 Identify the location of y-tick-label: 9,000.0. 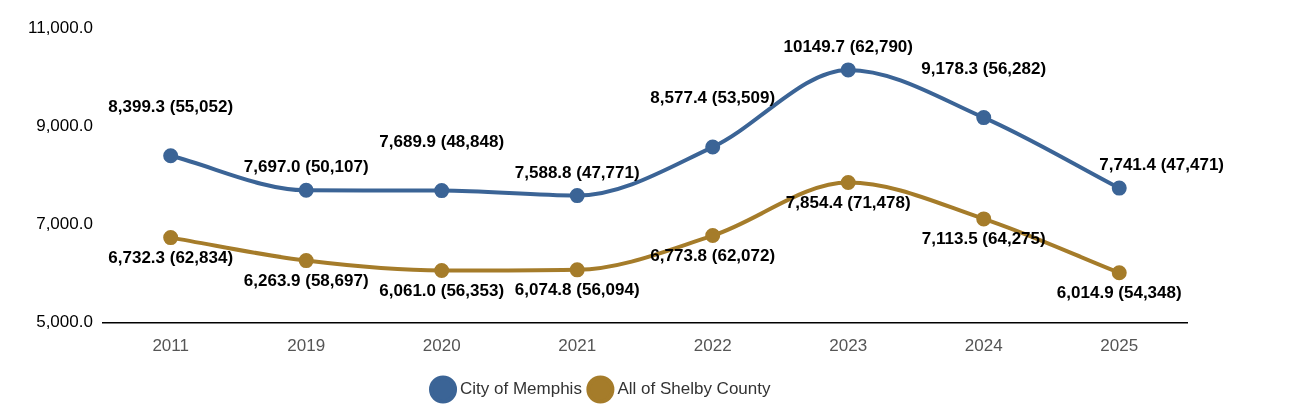
(64, 126).